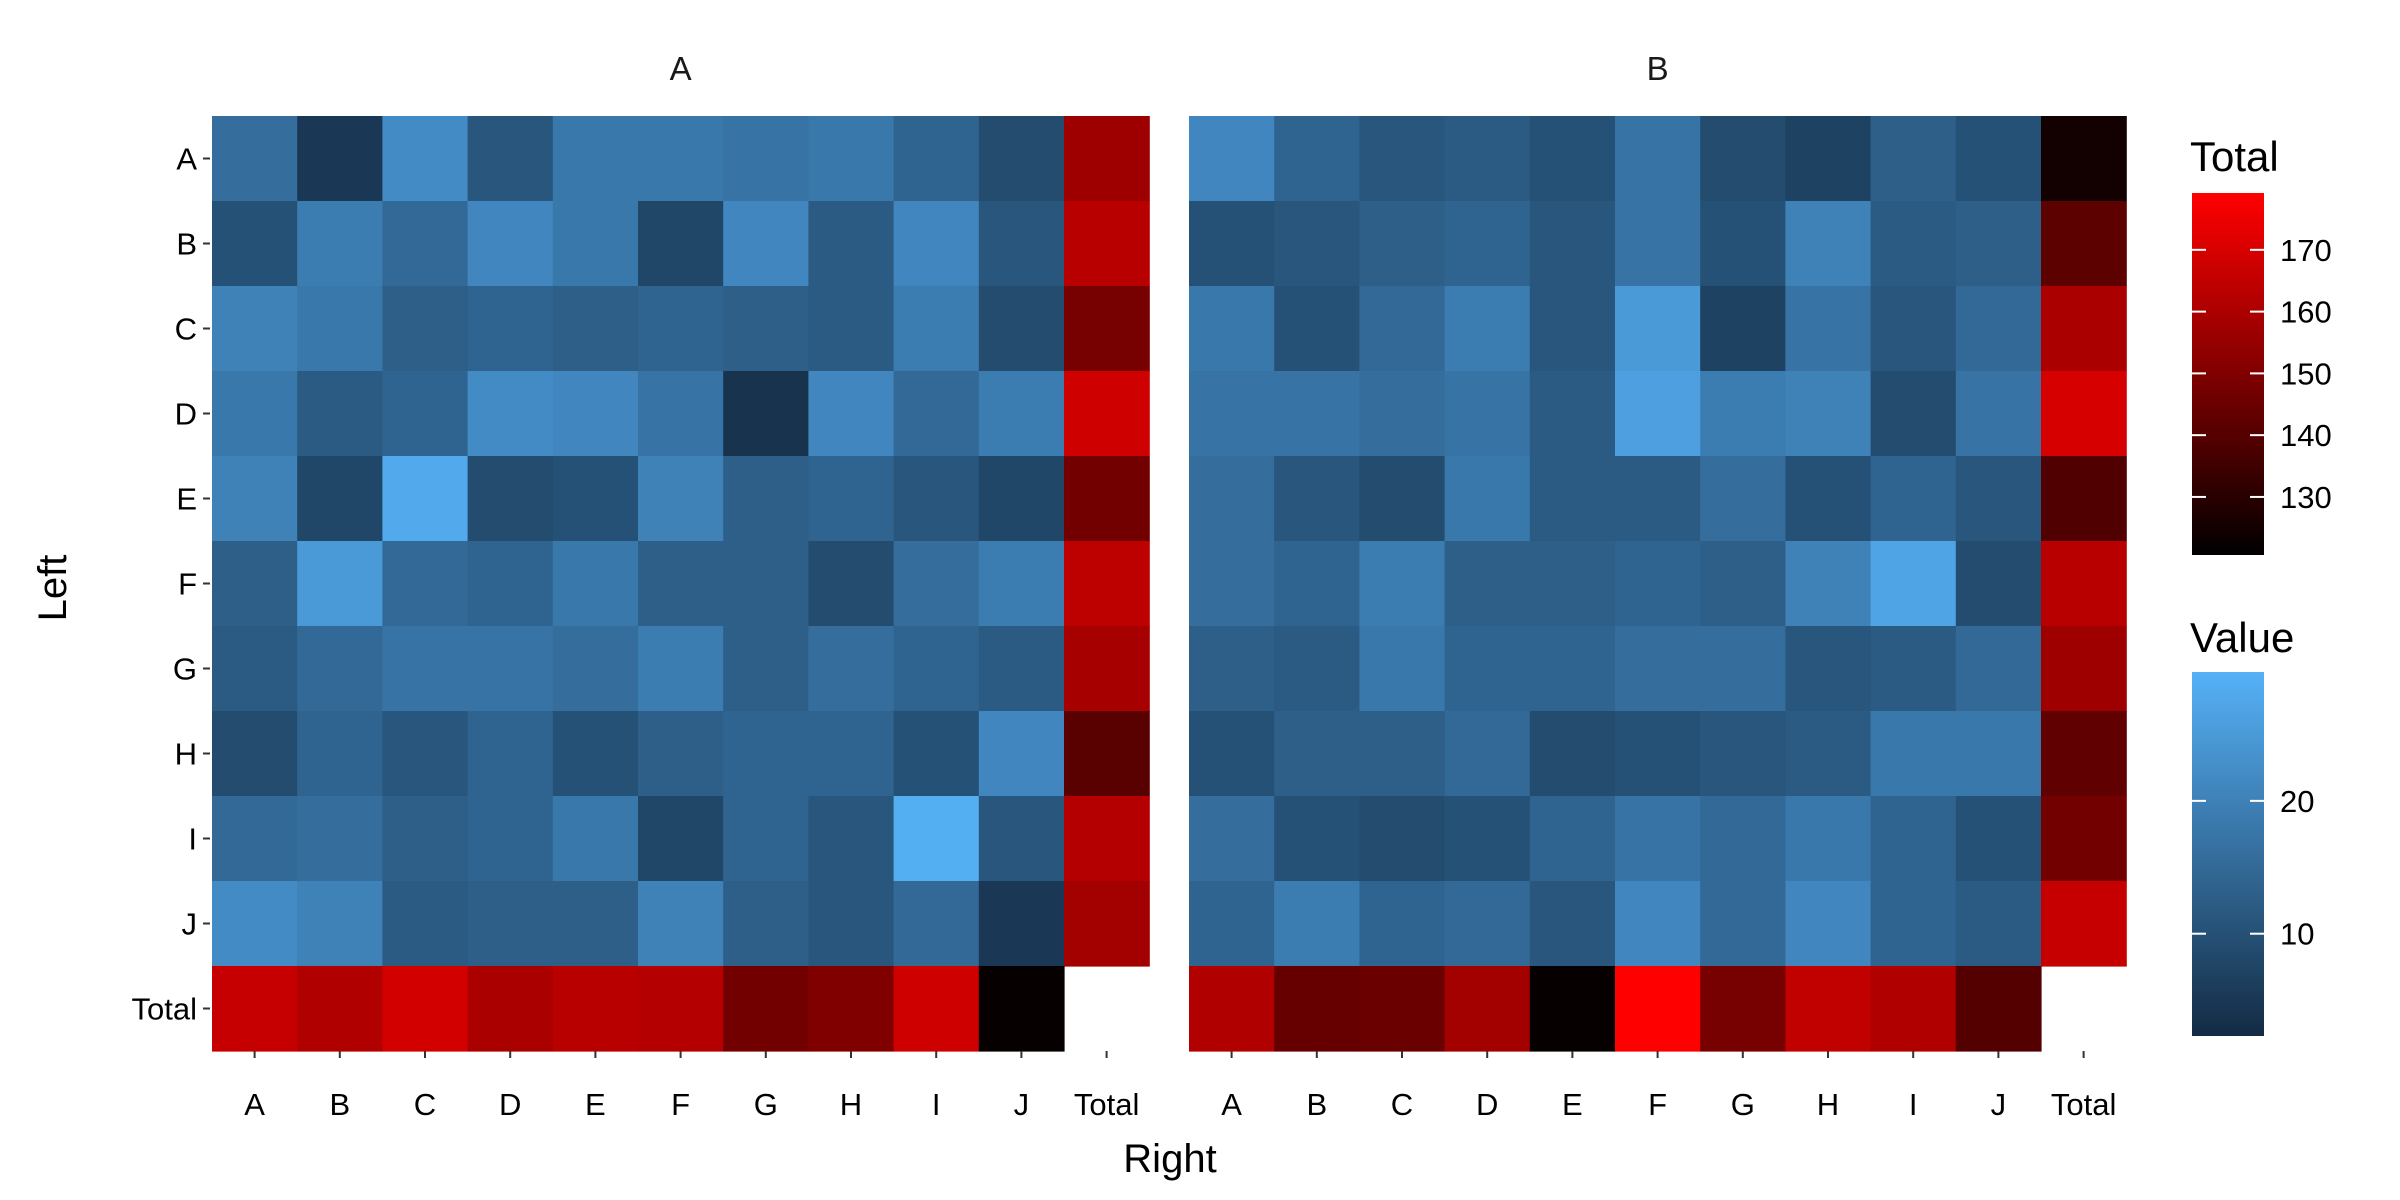 This screenshot has height=1200, width=2400. What do you see at coordinates (1402, 1009) in the screenshot?
I see `cell-total-C` at bounding box center [1402, 1009].